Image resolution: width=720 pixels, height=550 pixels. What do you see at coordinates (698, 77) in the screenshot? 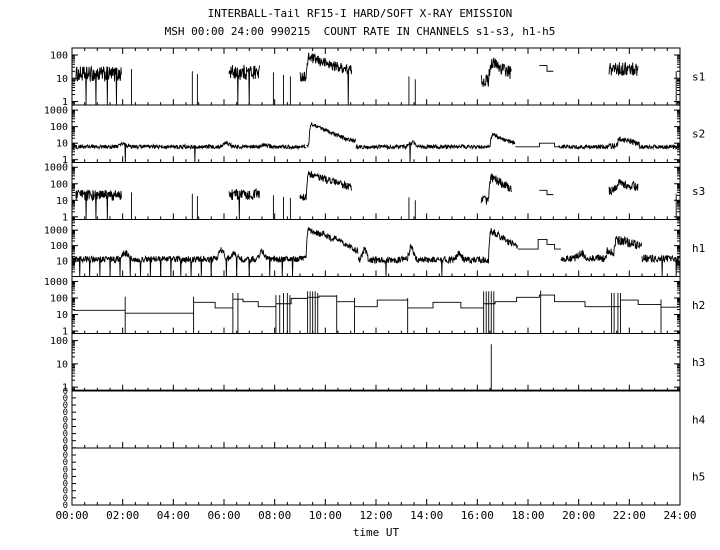
I see `channel-label-s1: s1` at bounding box center [698, 77].